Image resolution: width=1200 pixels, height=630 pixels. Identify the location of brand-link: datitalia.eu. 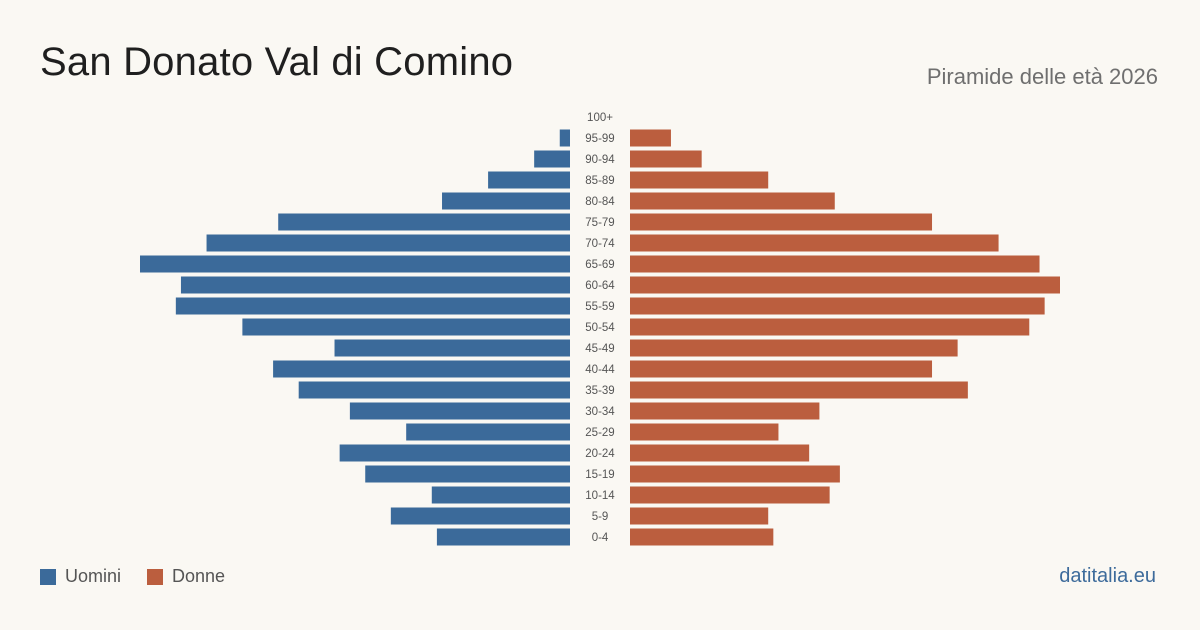
(1107, 576).